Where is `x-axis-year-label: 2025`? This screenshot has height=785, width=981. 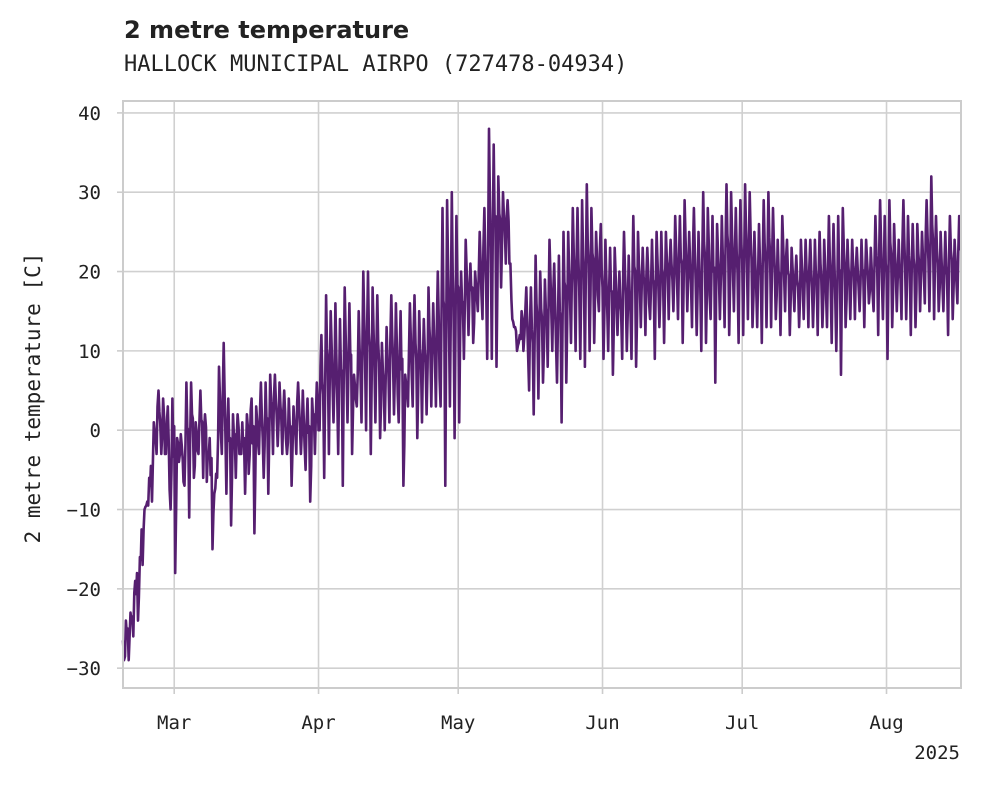 x-axis-year-label: 2025 is located at coordinates (937, 753).